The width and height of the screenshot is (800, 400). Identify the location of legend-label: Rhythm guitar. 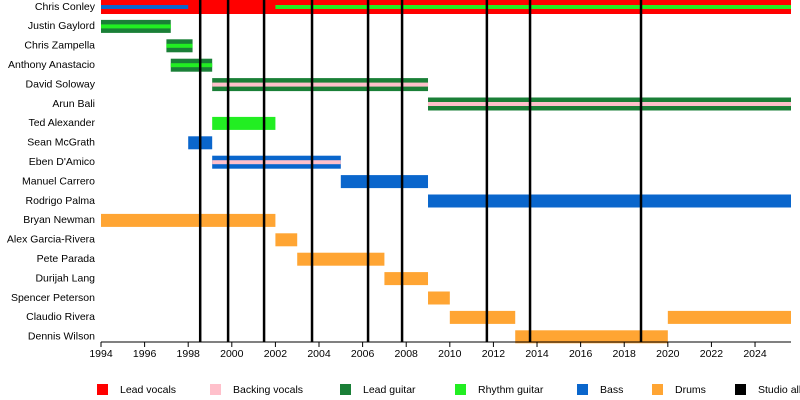
(511, 390).